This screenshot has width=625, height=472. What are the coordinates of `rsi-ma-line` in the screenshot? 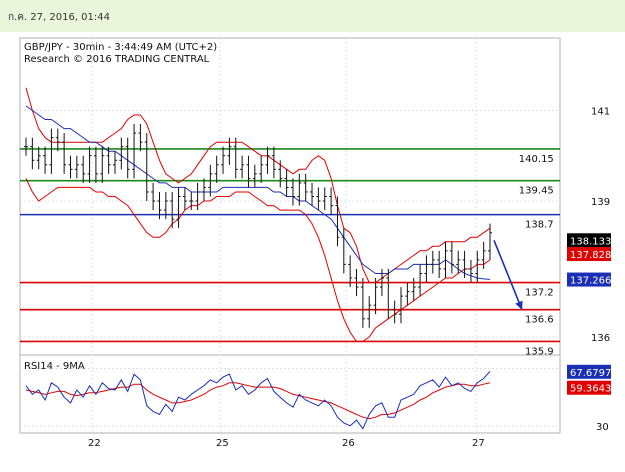 It's located at (258, 401).